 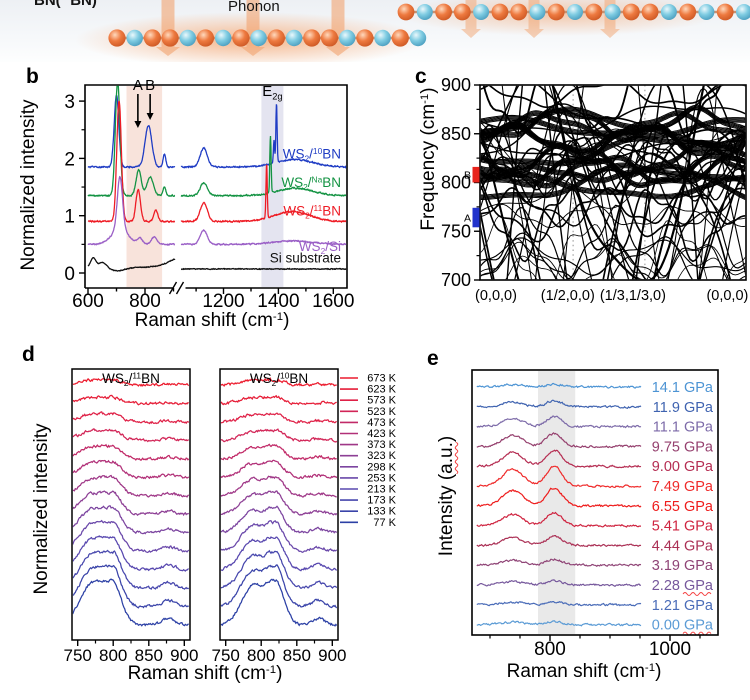 I want to click on x-tick-label: 1200, so click(x=223, y=301).